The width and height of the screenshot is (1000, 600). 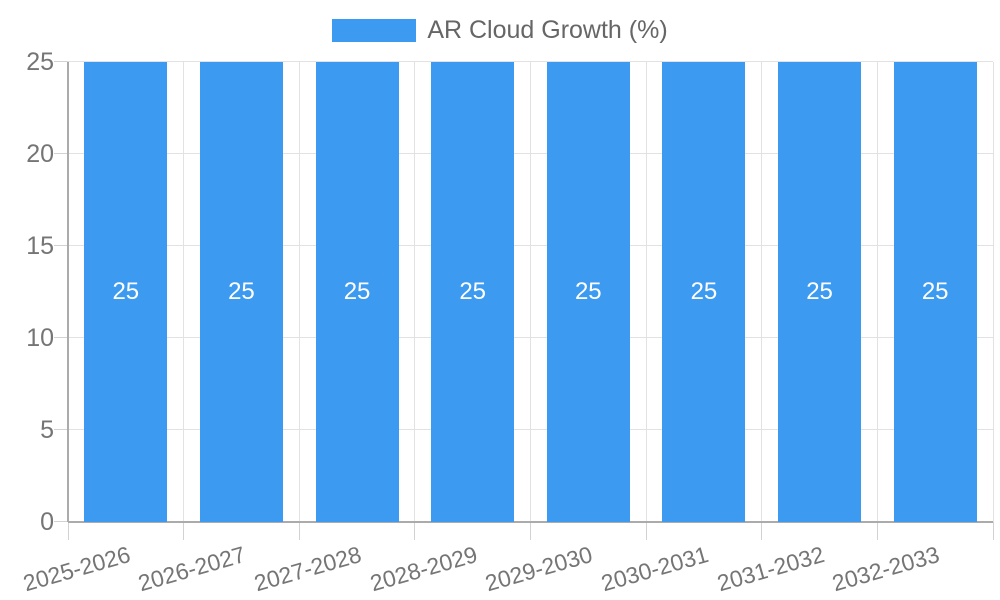 I want to click on y-axis-tick-label: 5, so click(x=47, y=430).